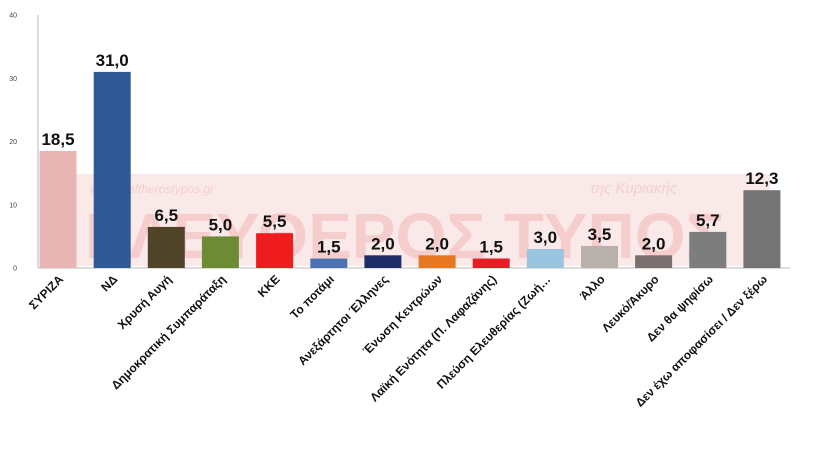 The width and height of the screenshot is (820, 457). I want to click on value-label: 6,5, so click(166, 215).